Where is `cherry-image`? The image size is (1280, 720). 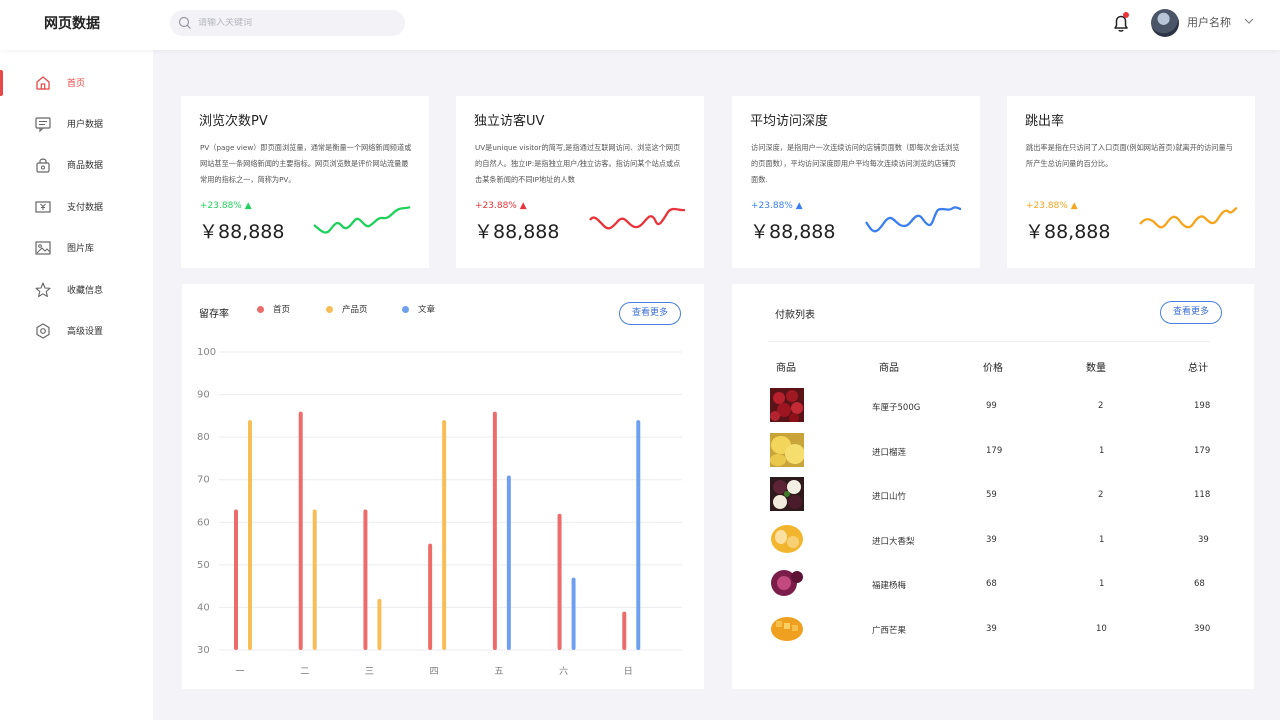 cherry-image is located at coordinates (787, 405).